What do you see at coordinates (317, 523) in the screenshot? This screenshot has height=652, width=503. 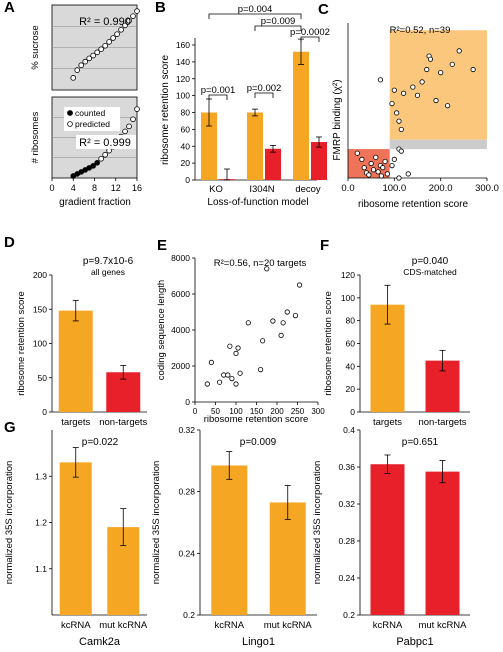 I see `y-axis-label: normalized 35S incorporation` at bounding box center [317, 523].